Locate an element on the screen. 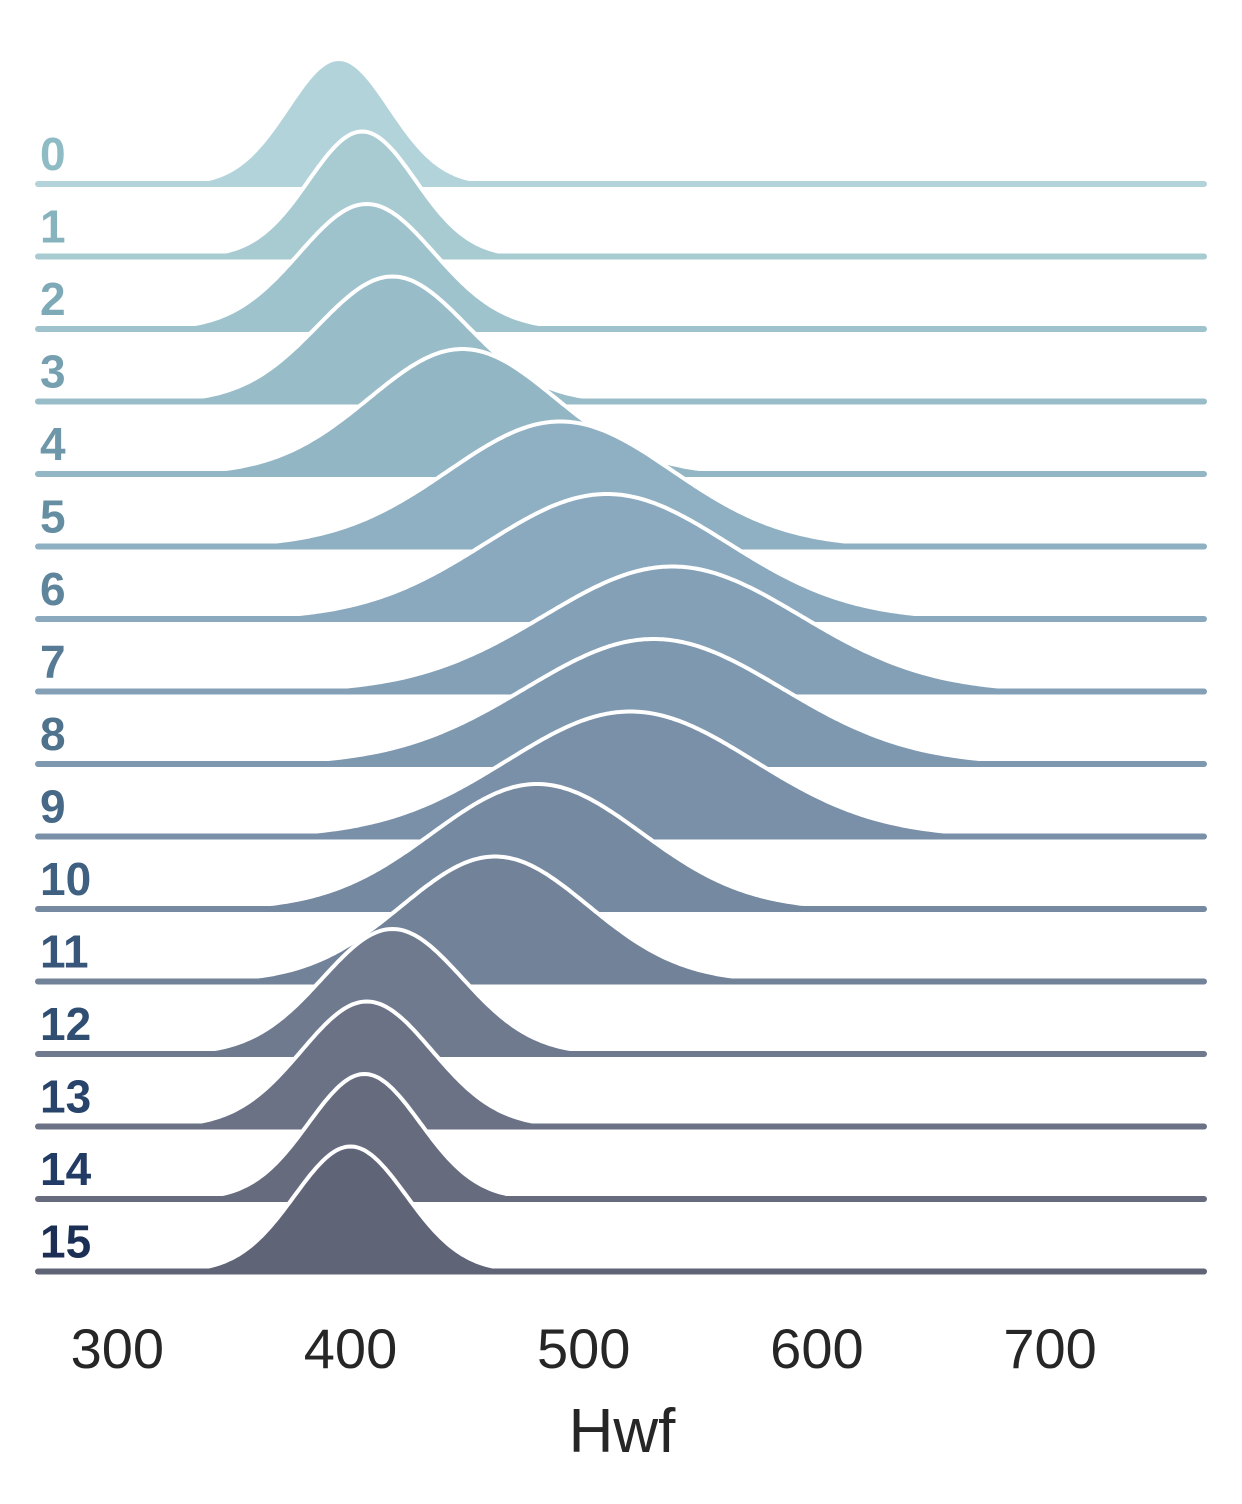 The image size is (1242, 1504). ridge-row: 3 is located at coordinates (621, 339).